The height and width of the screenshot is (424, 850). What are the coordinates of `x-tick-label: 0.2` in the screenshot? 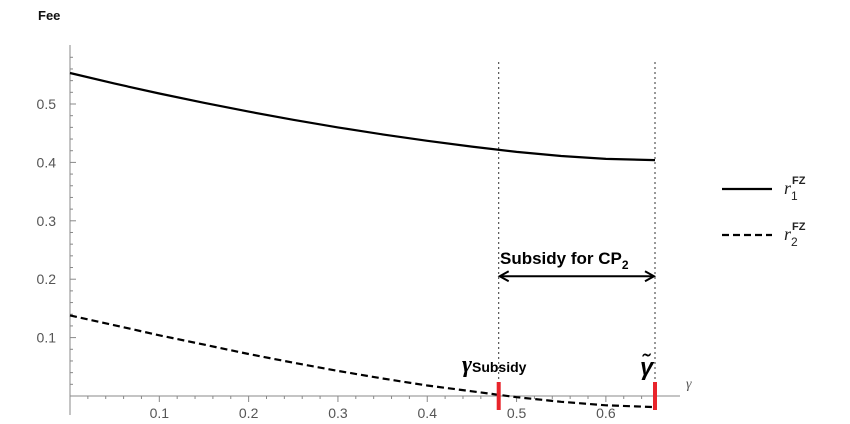 It's located at (249, 413).